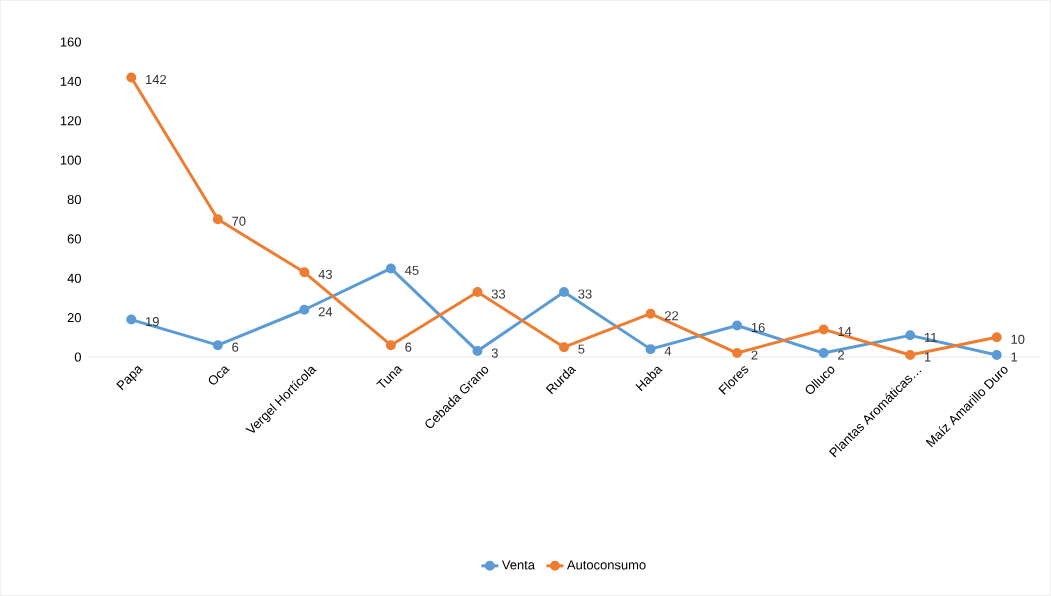  What do you see at coordinates (494, 353) in the screenshot?
I see `data-label: 3` at bounding box center [494, 353].